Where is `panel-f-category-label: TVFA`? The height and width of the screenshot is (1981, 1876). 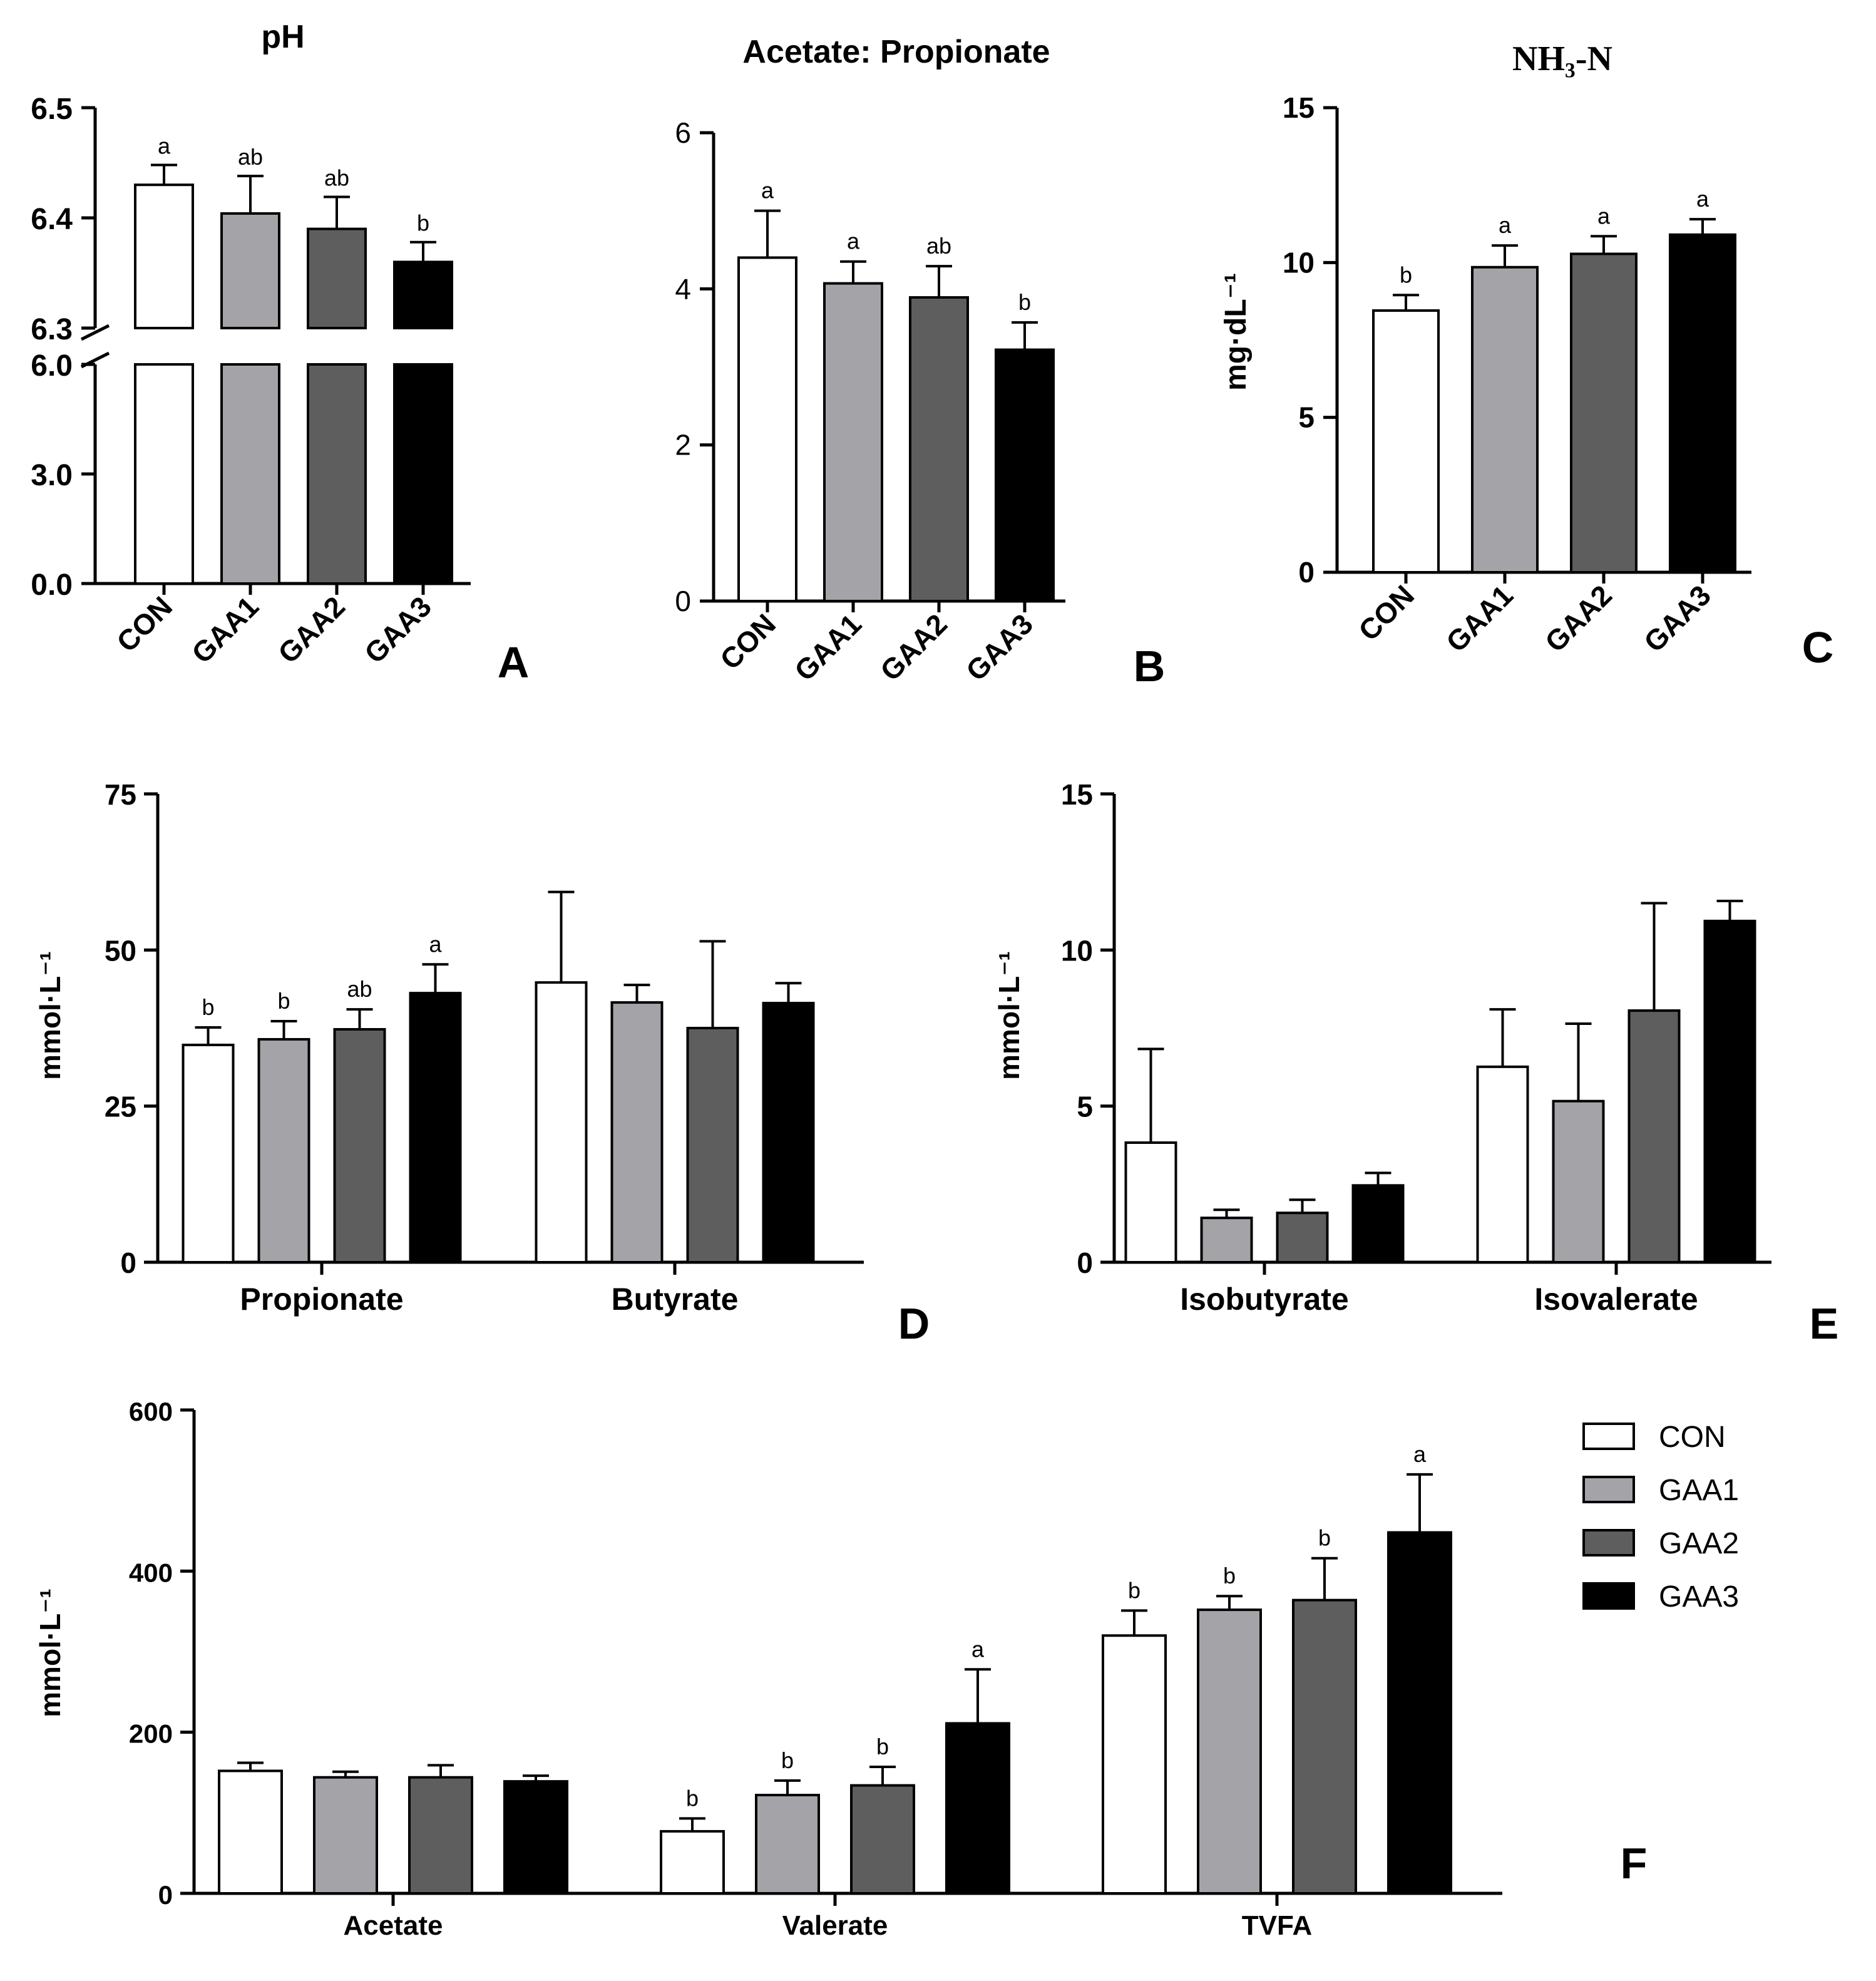
panel-f-category-label: TVFA is located at coordinates (1277, 1925).